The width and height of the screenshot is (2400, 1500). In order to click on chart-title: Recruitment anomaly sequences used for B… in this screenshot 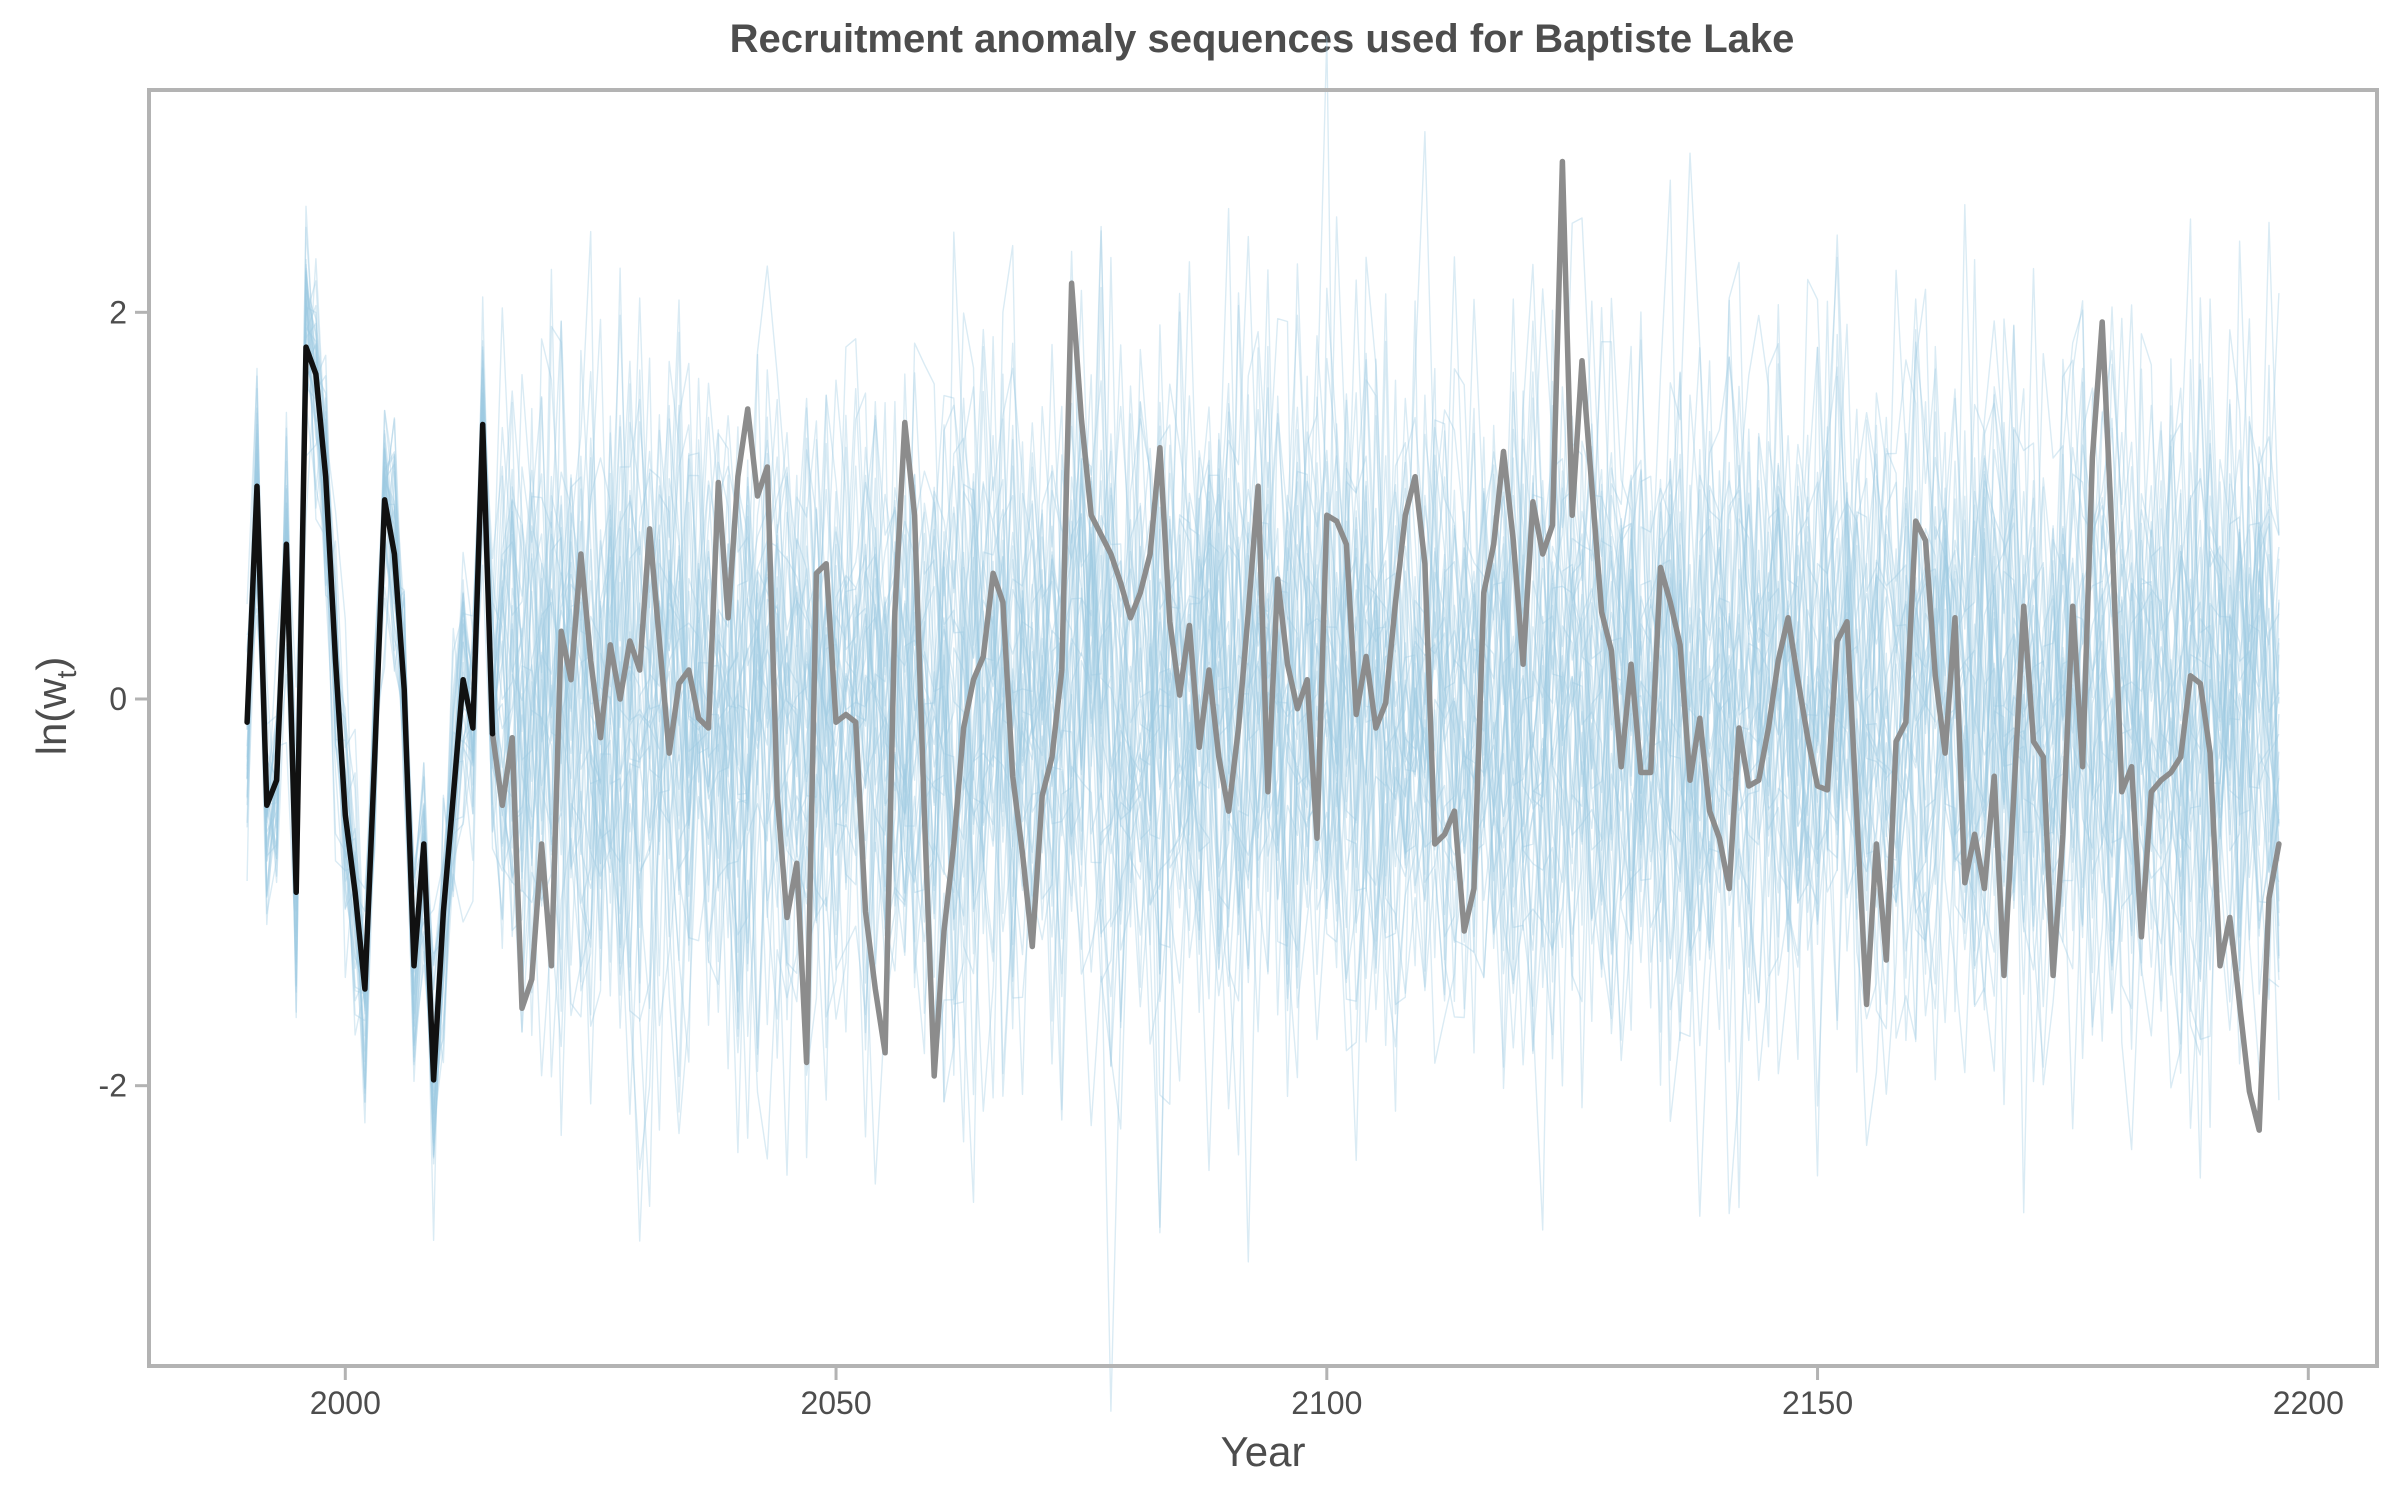, I will do `click(1262, 39)`.